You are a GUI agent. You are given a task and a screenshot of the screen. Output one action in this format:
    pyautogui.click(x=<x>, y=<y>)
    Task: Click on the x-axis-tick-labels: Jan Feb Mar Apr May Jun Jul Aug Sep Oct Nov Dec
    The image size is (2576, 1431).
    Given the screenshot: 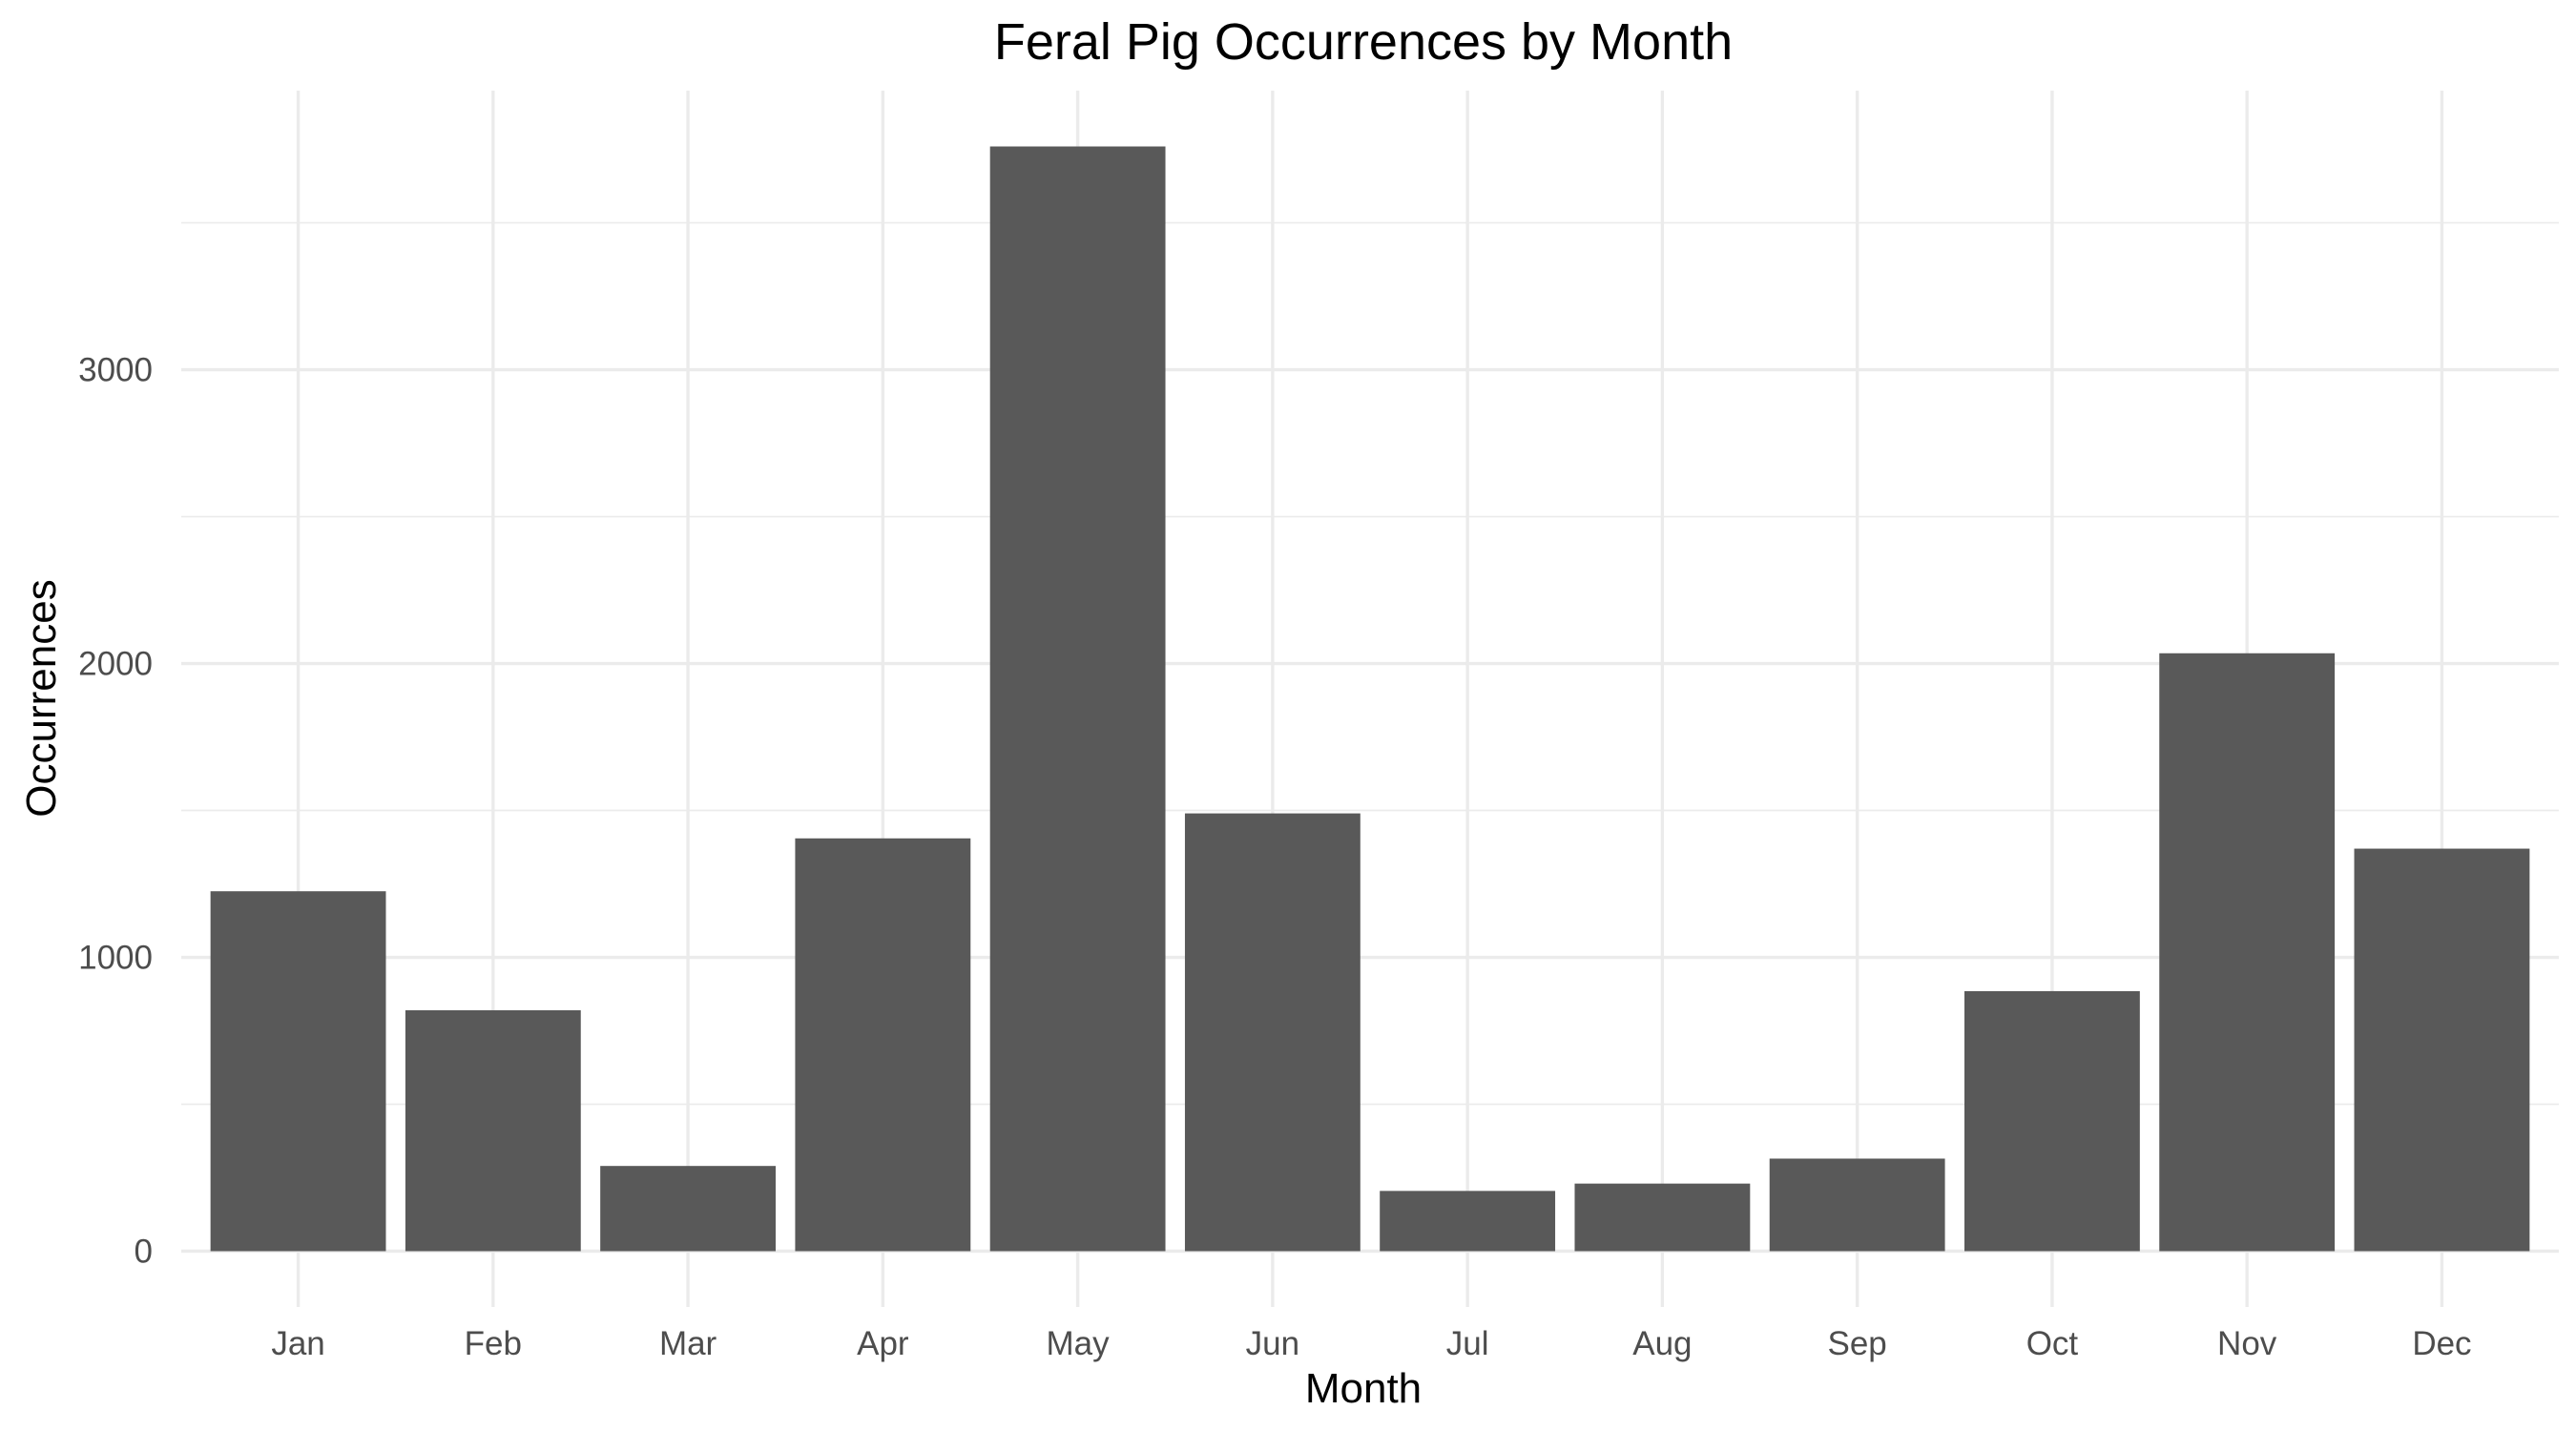 What is the action you would take?
    pyautogui.click(x=1371, y=1343)
    